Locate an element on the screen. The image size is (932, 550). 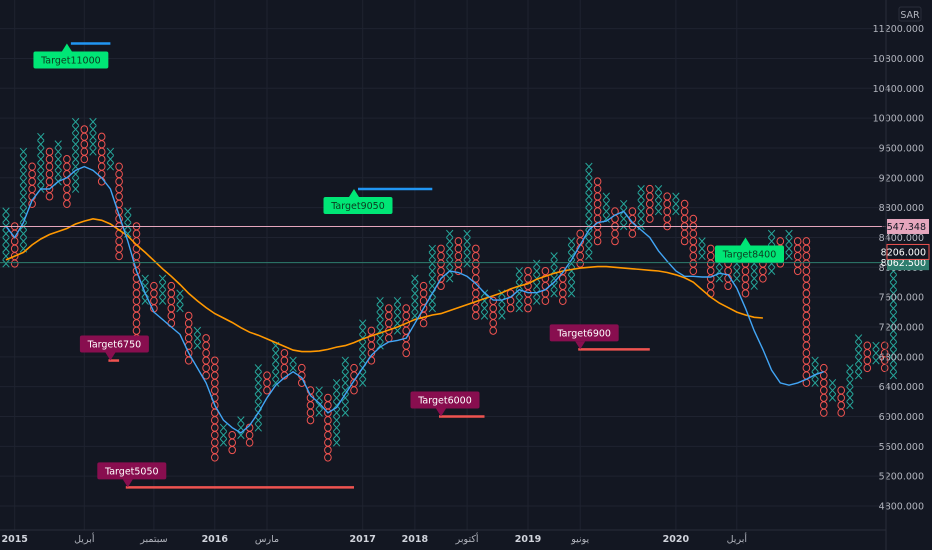
x-tick-label: 2017 is located at coordinates (362, 539).